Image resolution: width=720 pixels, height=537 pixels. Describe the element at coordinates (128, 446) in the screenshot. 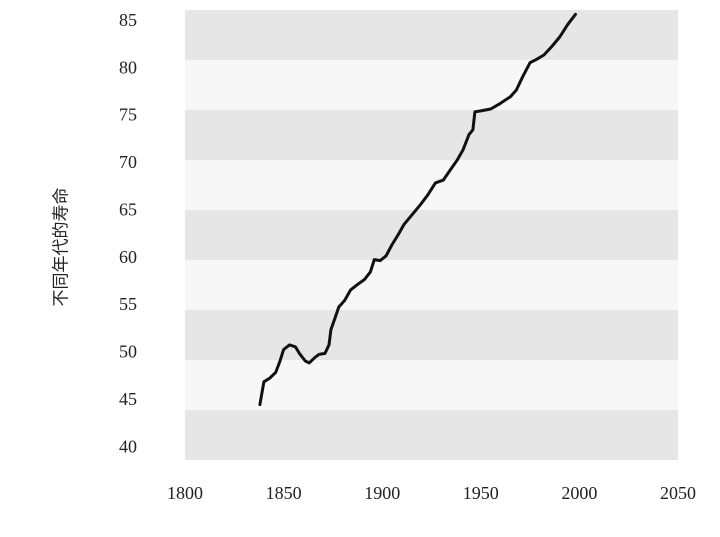

I see `y-tick-label: 40` at that location.